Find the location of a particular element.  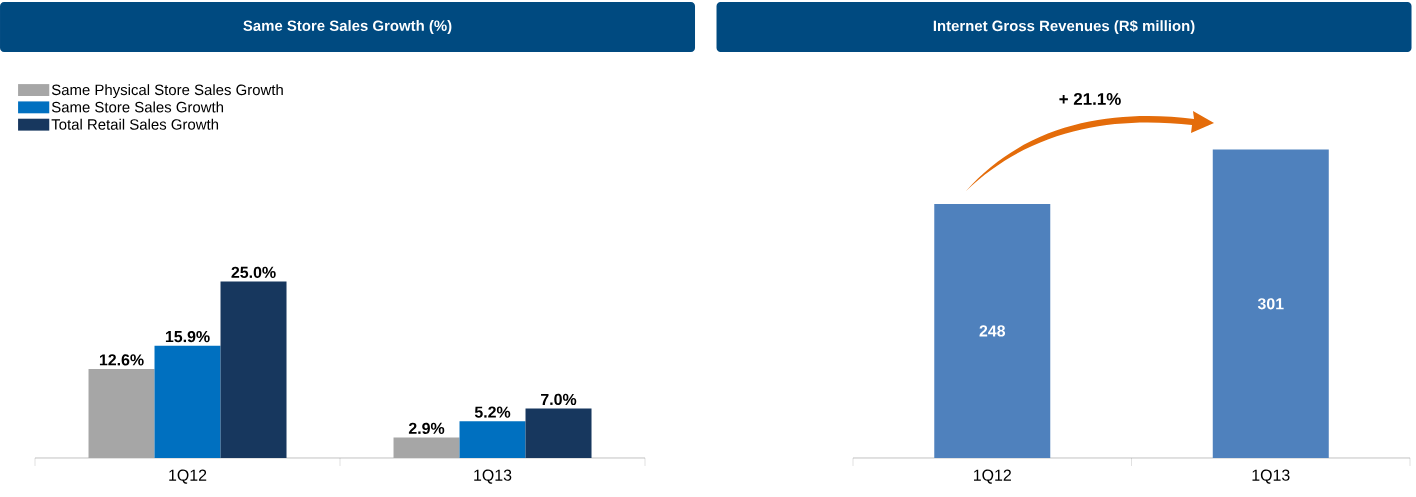

chart-title: Internet Gross Revenues (R$ million) is located at coordinates (1064, 27).